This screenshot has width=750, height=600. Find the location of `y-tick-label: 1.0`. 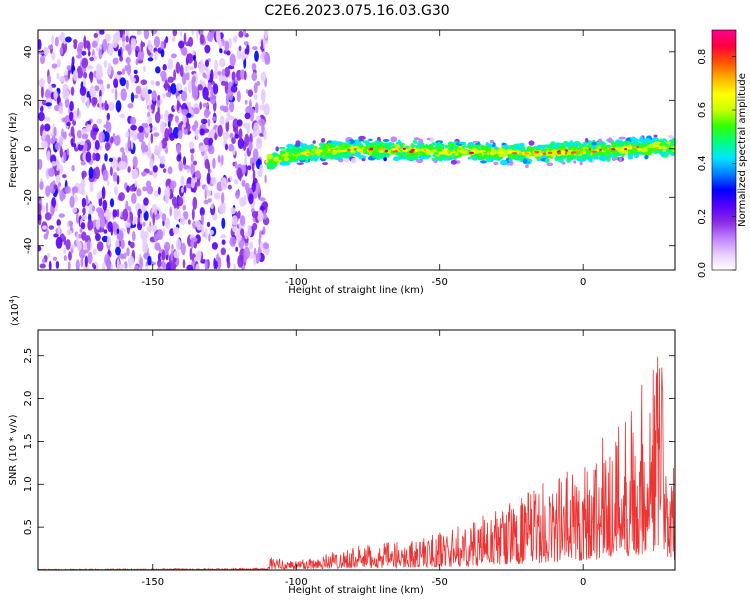

y-tick-label: 1.0 is located at coordinates (28, 484).